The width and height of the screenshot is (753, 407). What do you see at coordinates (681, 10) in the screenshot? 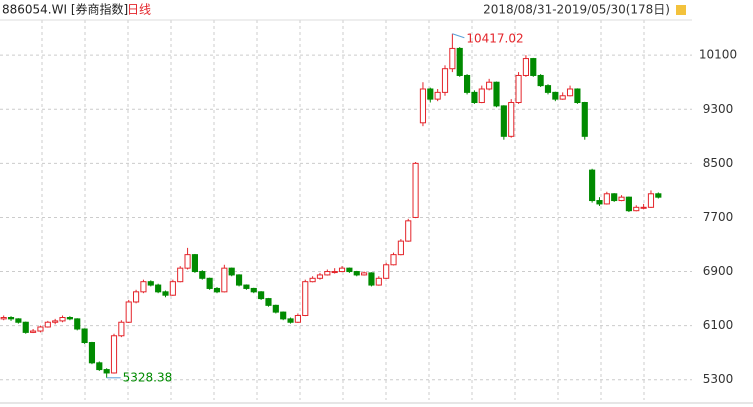
I see `lock-icon` at bounding box center [681, 10].